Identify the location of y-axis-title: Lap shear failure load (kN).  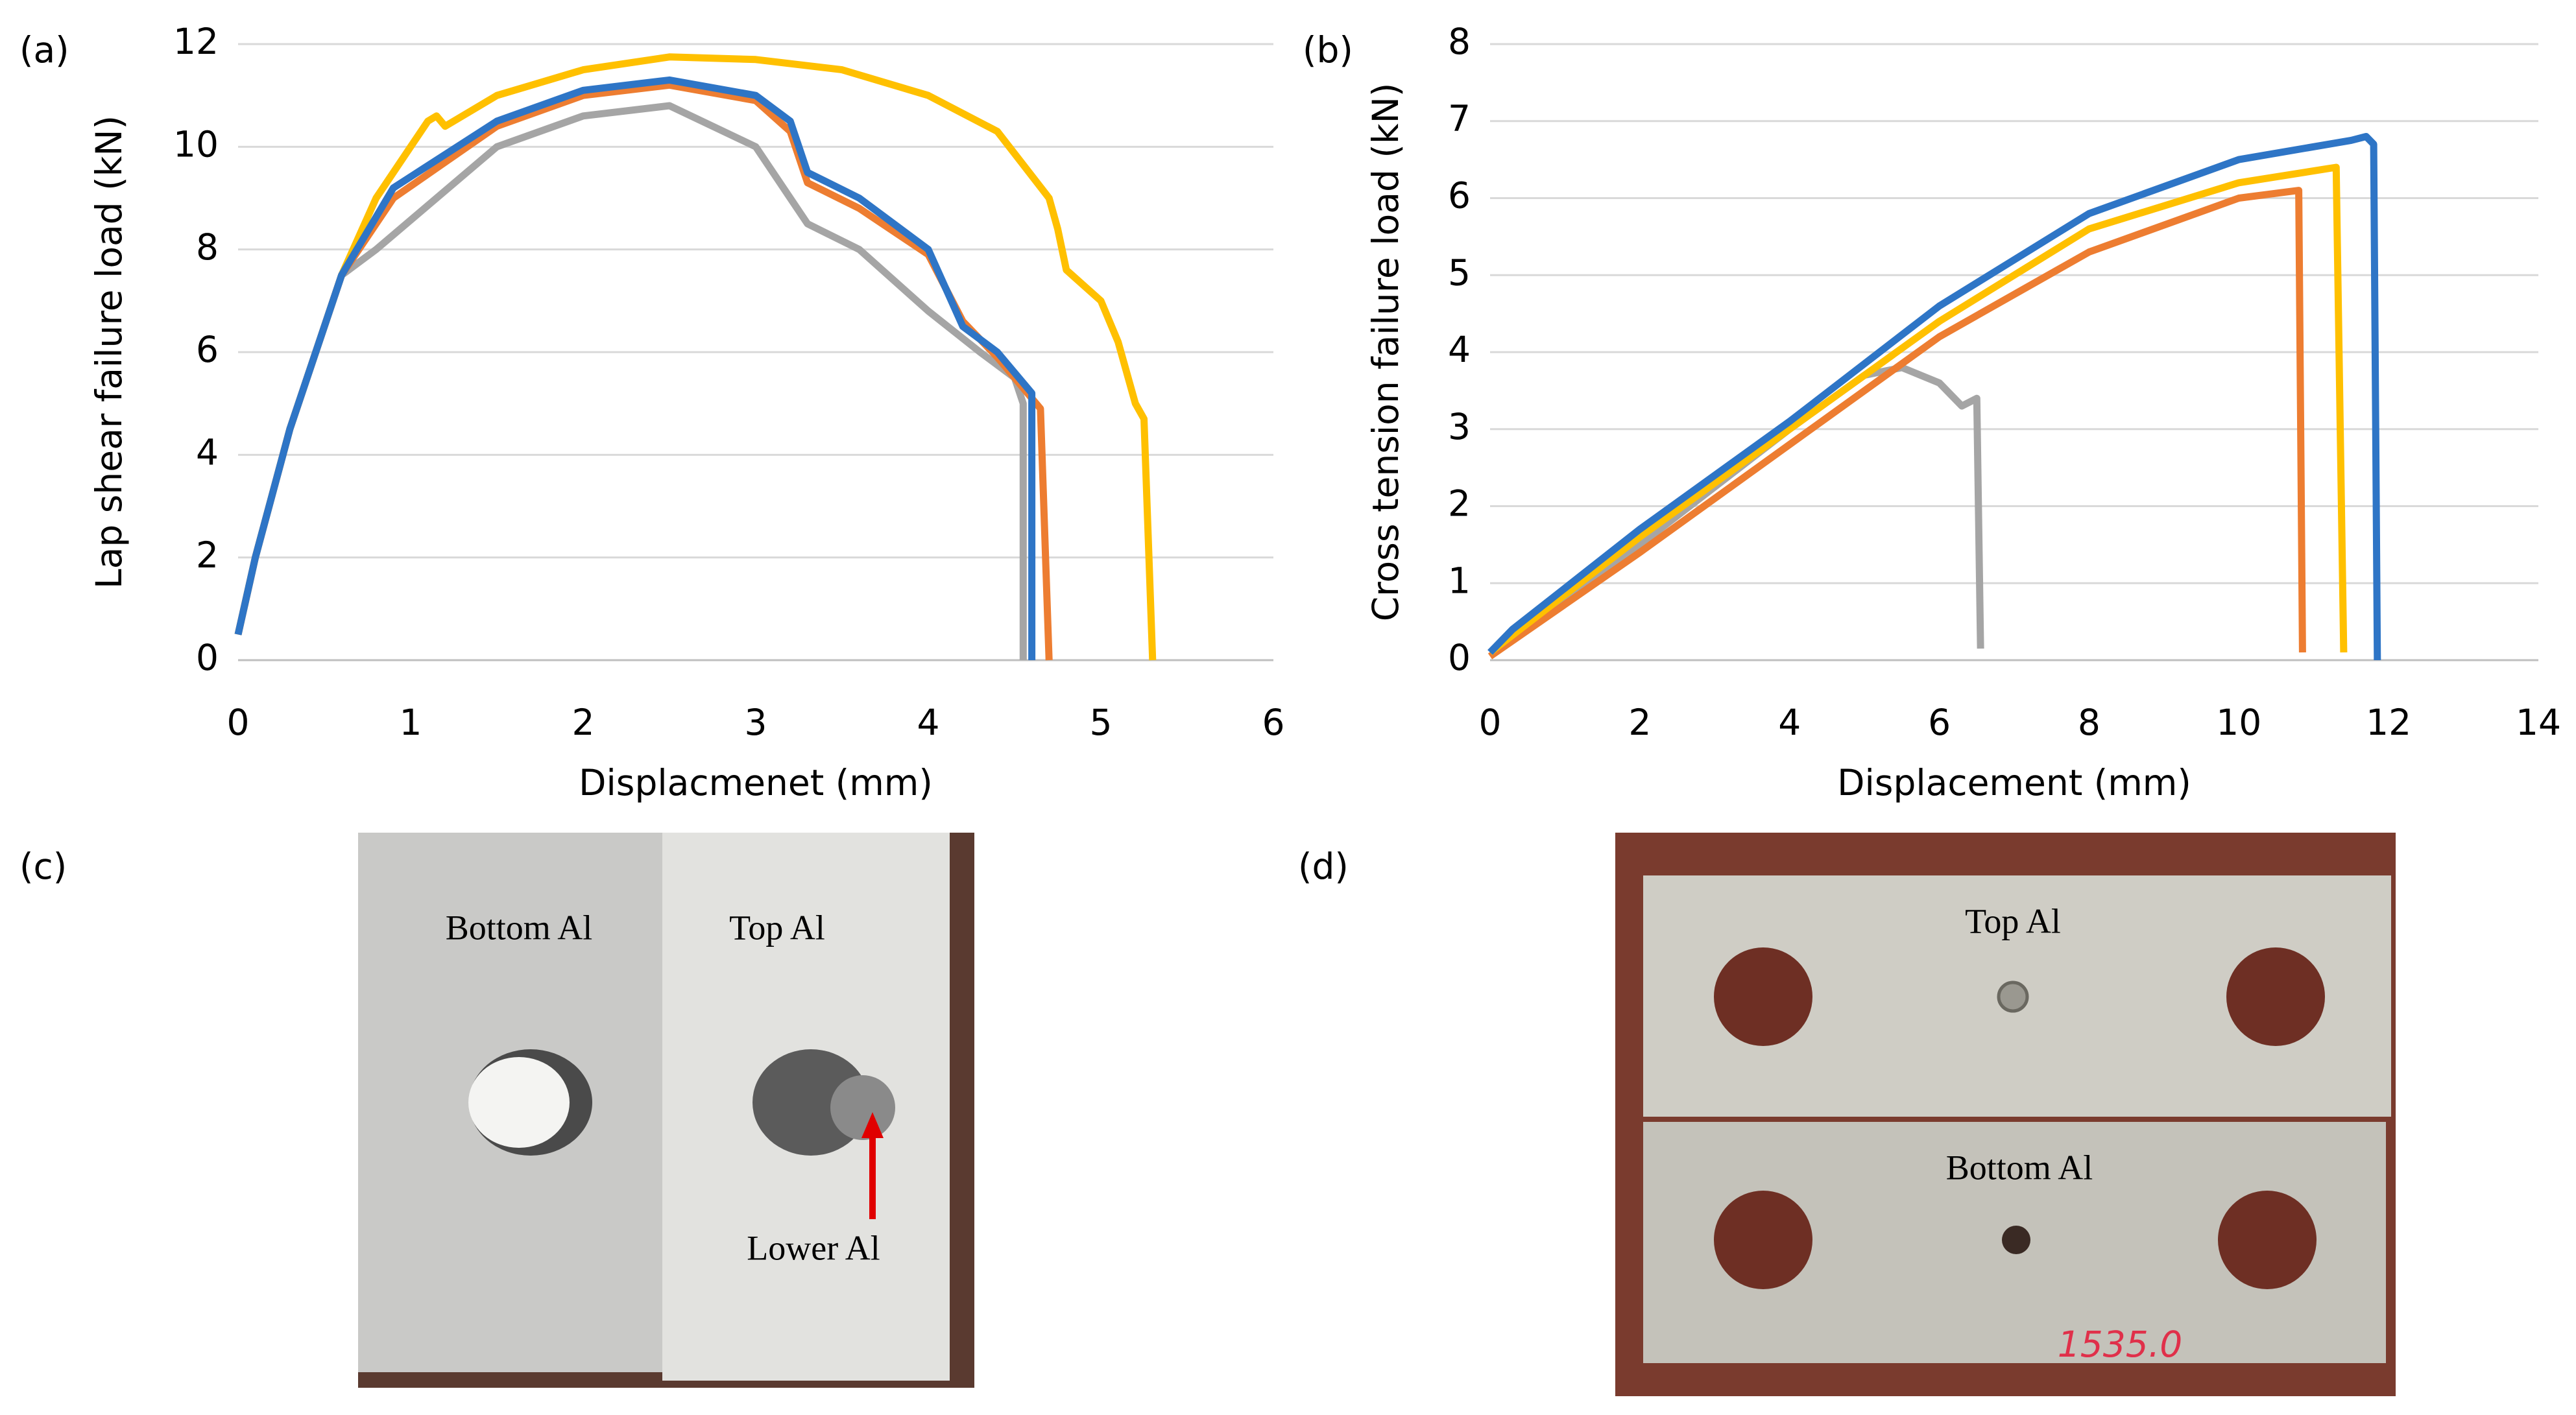
(109, 352).